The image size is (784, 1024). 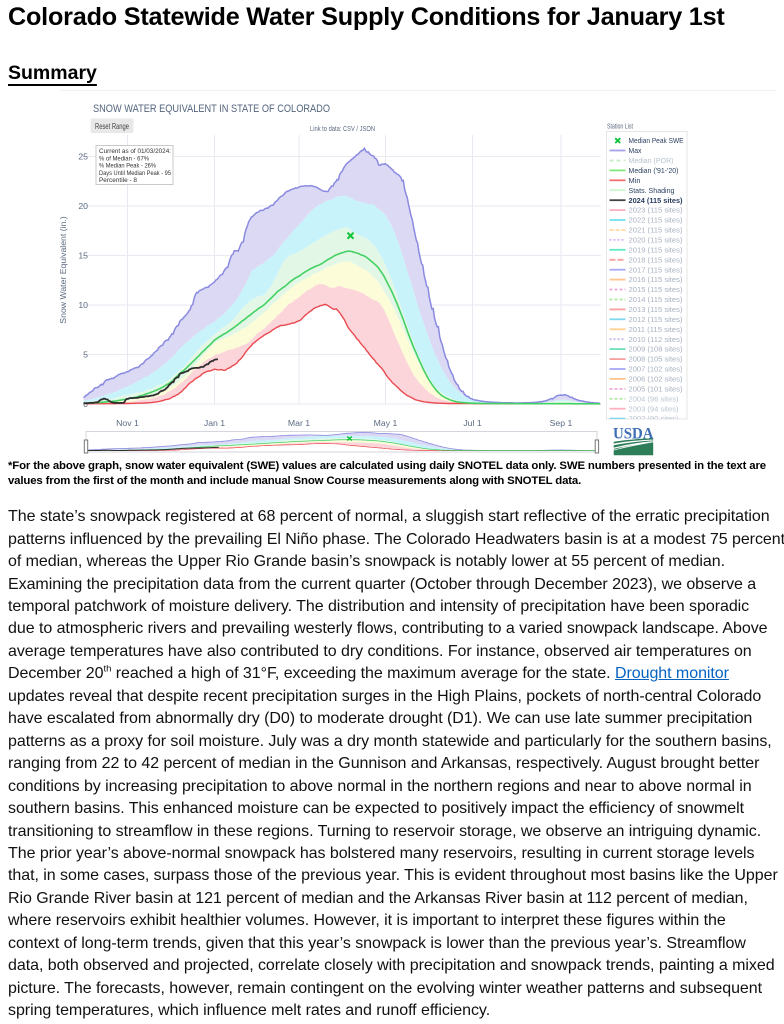 I want to click on svg-text: 2006 (102 sites), so click(x=656, y=379).